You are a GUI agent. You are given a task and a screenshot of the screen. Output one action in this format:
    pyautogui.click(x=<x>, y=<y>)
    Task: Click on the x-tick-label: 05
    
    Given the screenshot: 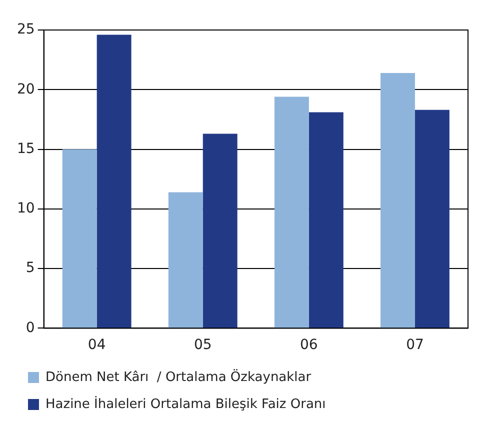 What is the action you would take?
    pyautogui.click(x=203, y=345)
    